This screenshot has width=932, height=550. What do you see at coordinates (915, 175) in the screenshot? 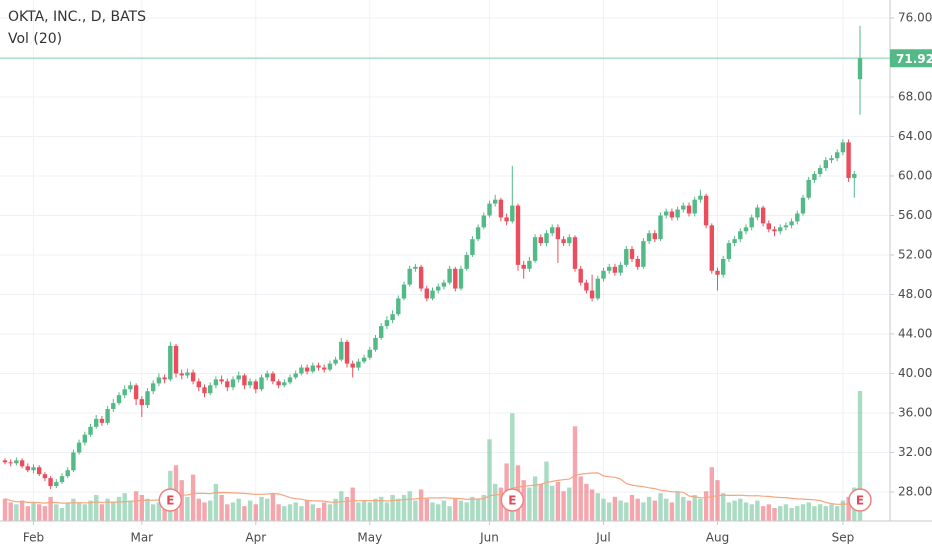
I see `y-tick-label: 60.00` at bounding box center [915, 175].